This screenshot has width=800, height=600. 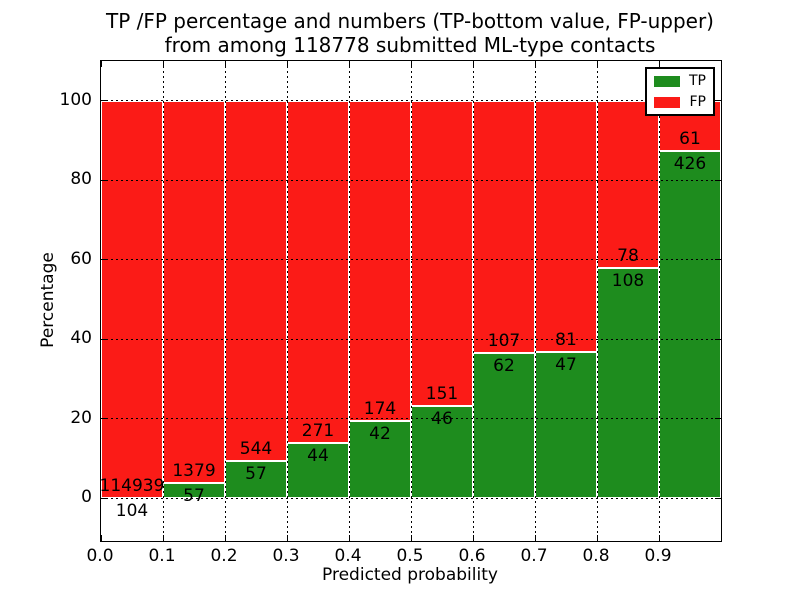 I want to click on fp-count-label: 114939, so click(x=132, y=486).